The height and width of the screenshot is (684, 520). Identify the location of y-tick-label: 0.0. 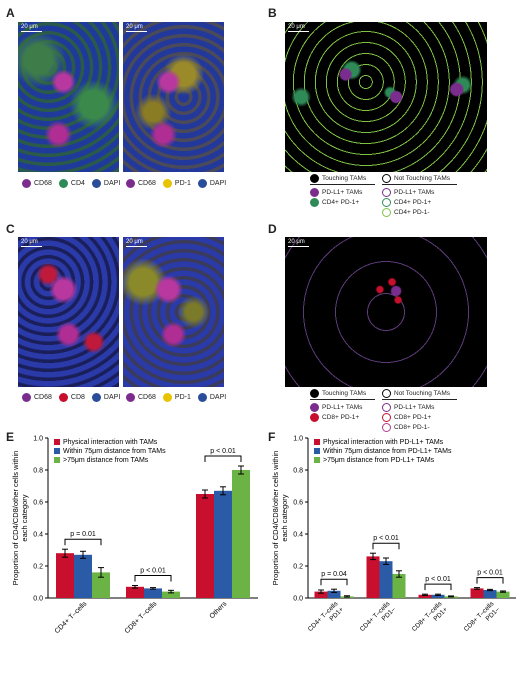
(298, 599).